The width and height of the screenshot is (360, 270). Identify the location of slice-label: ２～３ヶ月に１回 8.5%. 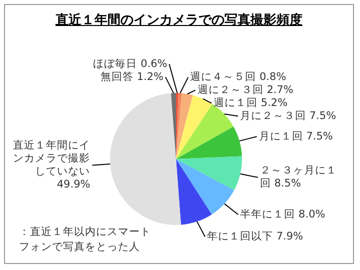
(298, 177).